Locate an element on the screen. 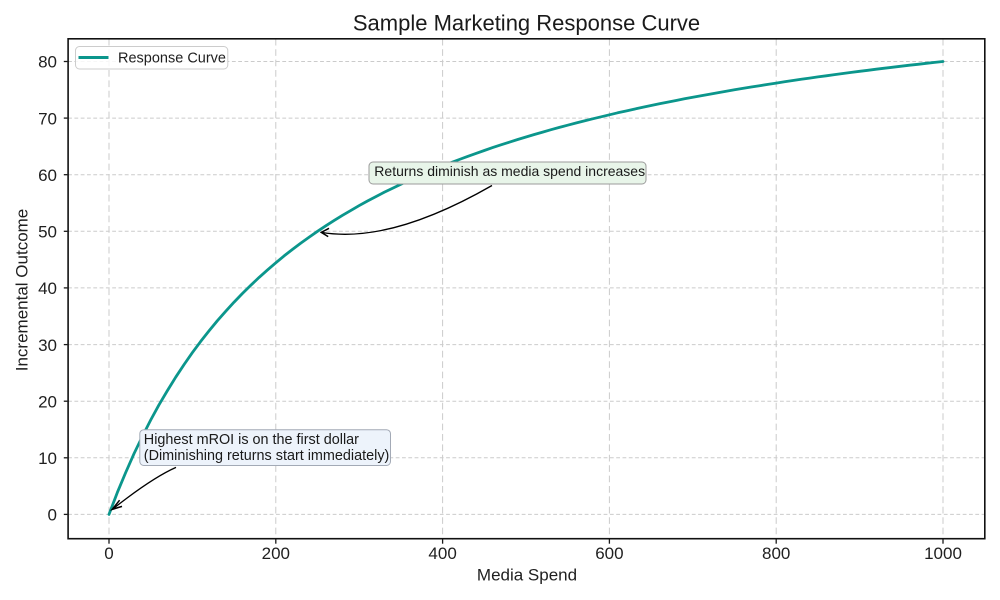  svg-text: 30 is located at coordinates (47, 345).